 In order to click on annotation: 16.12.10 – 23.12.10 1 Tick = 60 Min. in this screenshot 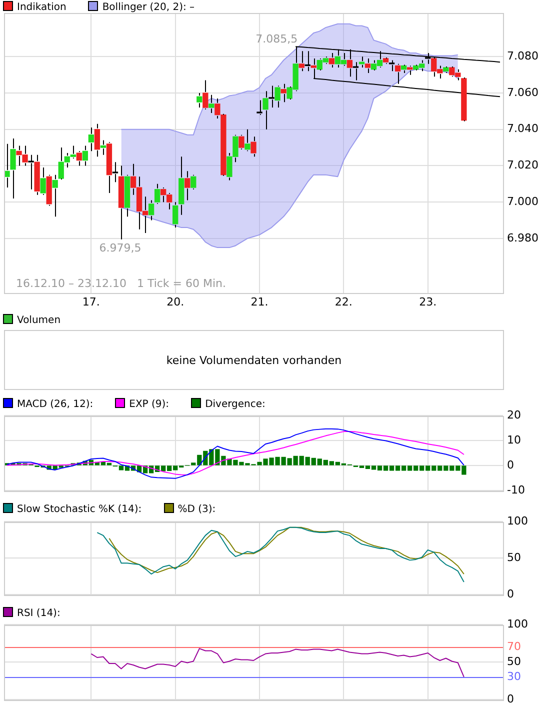, I will do `click(121, 283)`.